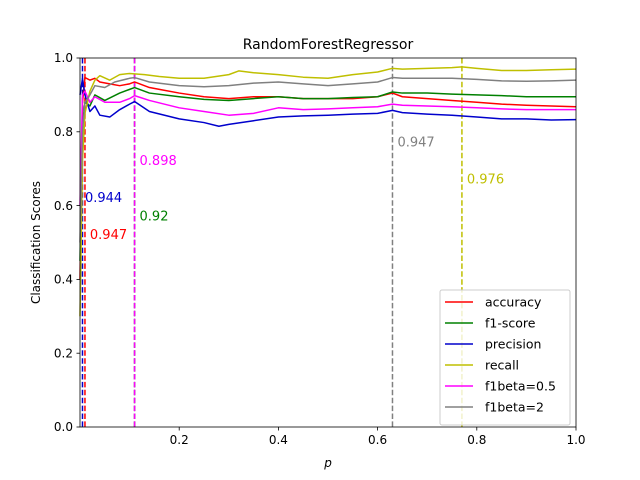  Describe the element at coordinates (575, 440) in the screenshot. I see `x-tick-label: 1.0` at that location.